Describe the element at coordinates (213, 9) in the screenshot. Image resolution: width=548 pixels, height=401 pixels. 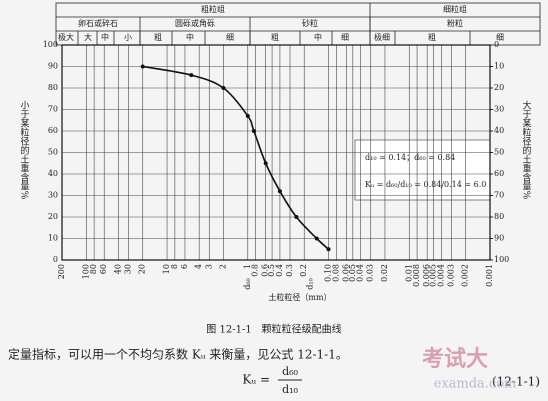
I see `header-cell: 粗粒组` at that location.